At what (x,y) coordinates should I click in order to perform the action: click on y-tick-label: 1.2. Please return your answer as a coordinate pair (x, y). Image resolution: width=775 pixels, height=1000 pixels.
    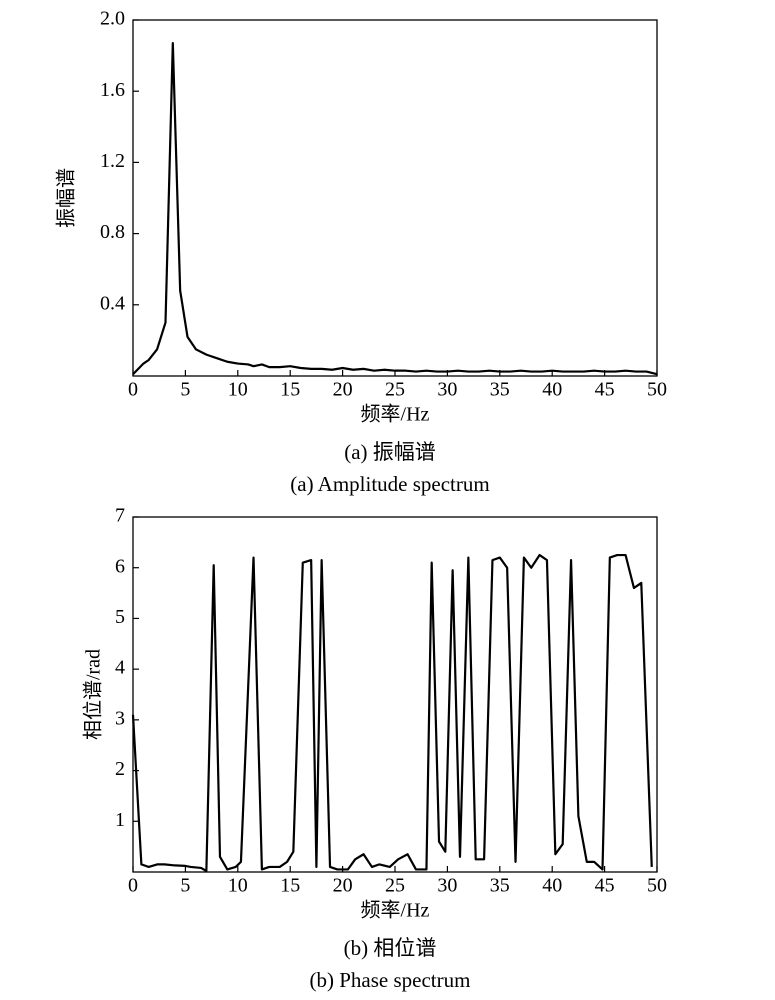
    Looking at the image, I should click on (112, 161).